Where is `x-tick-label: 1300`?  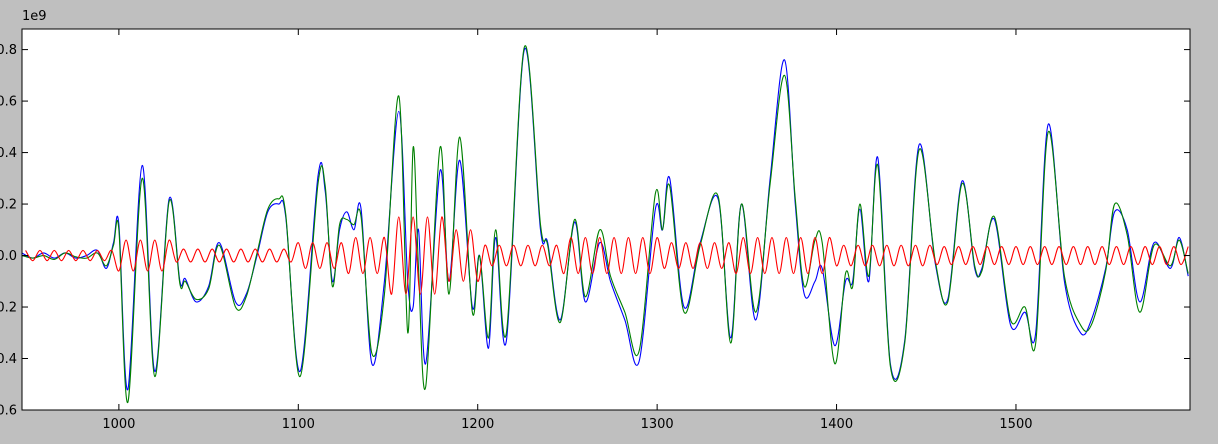 x-tick-label: 1300 is located at coordinates (657, 424).